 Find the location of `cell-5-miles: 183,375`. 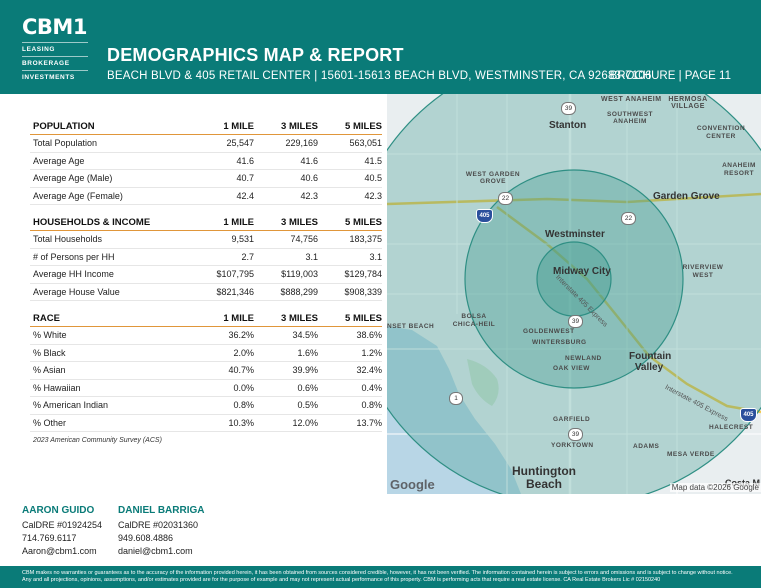

cell-5-miles: 183,375 is located at coordinates (365, 239).